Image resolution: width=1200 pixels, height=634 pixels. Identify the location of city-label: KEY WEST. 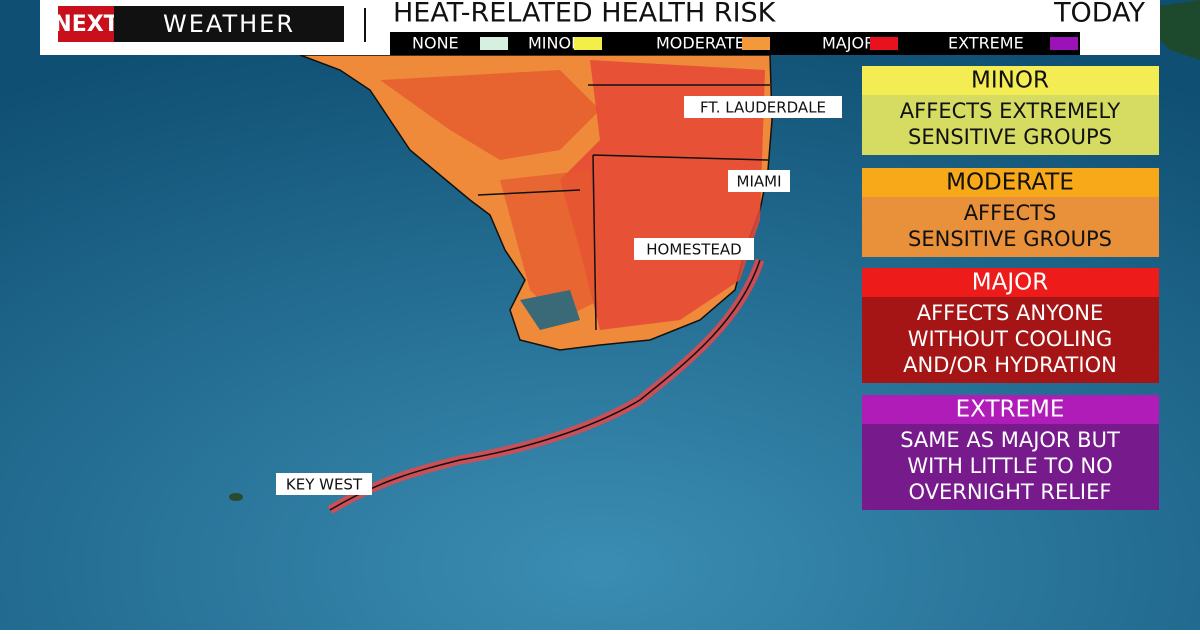
(324, 485).